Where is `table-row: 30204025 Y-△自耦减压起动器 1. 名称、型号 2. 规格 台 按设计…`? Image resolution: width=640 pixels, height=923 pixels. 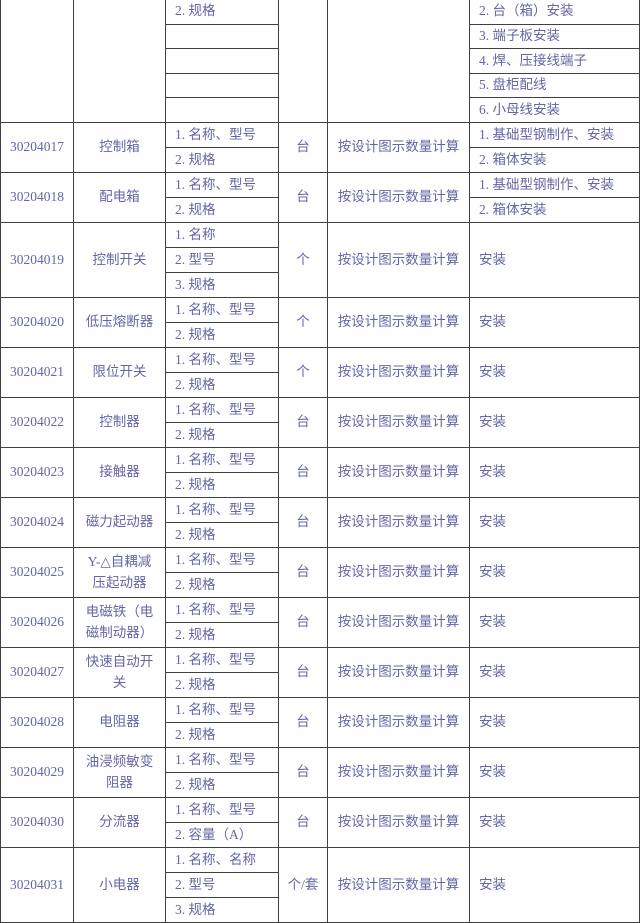
table-row: 30204025 Y-△自耦减压起动器 1. 名称、型号 2. 规格 台 按设计… is located at coordinates (320, 573).